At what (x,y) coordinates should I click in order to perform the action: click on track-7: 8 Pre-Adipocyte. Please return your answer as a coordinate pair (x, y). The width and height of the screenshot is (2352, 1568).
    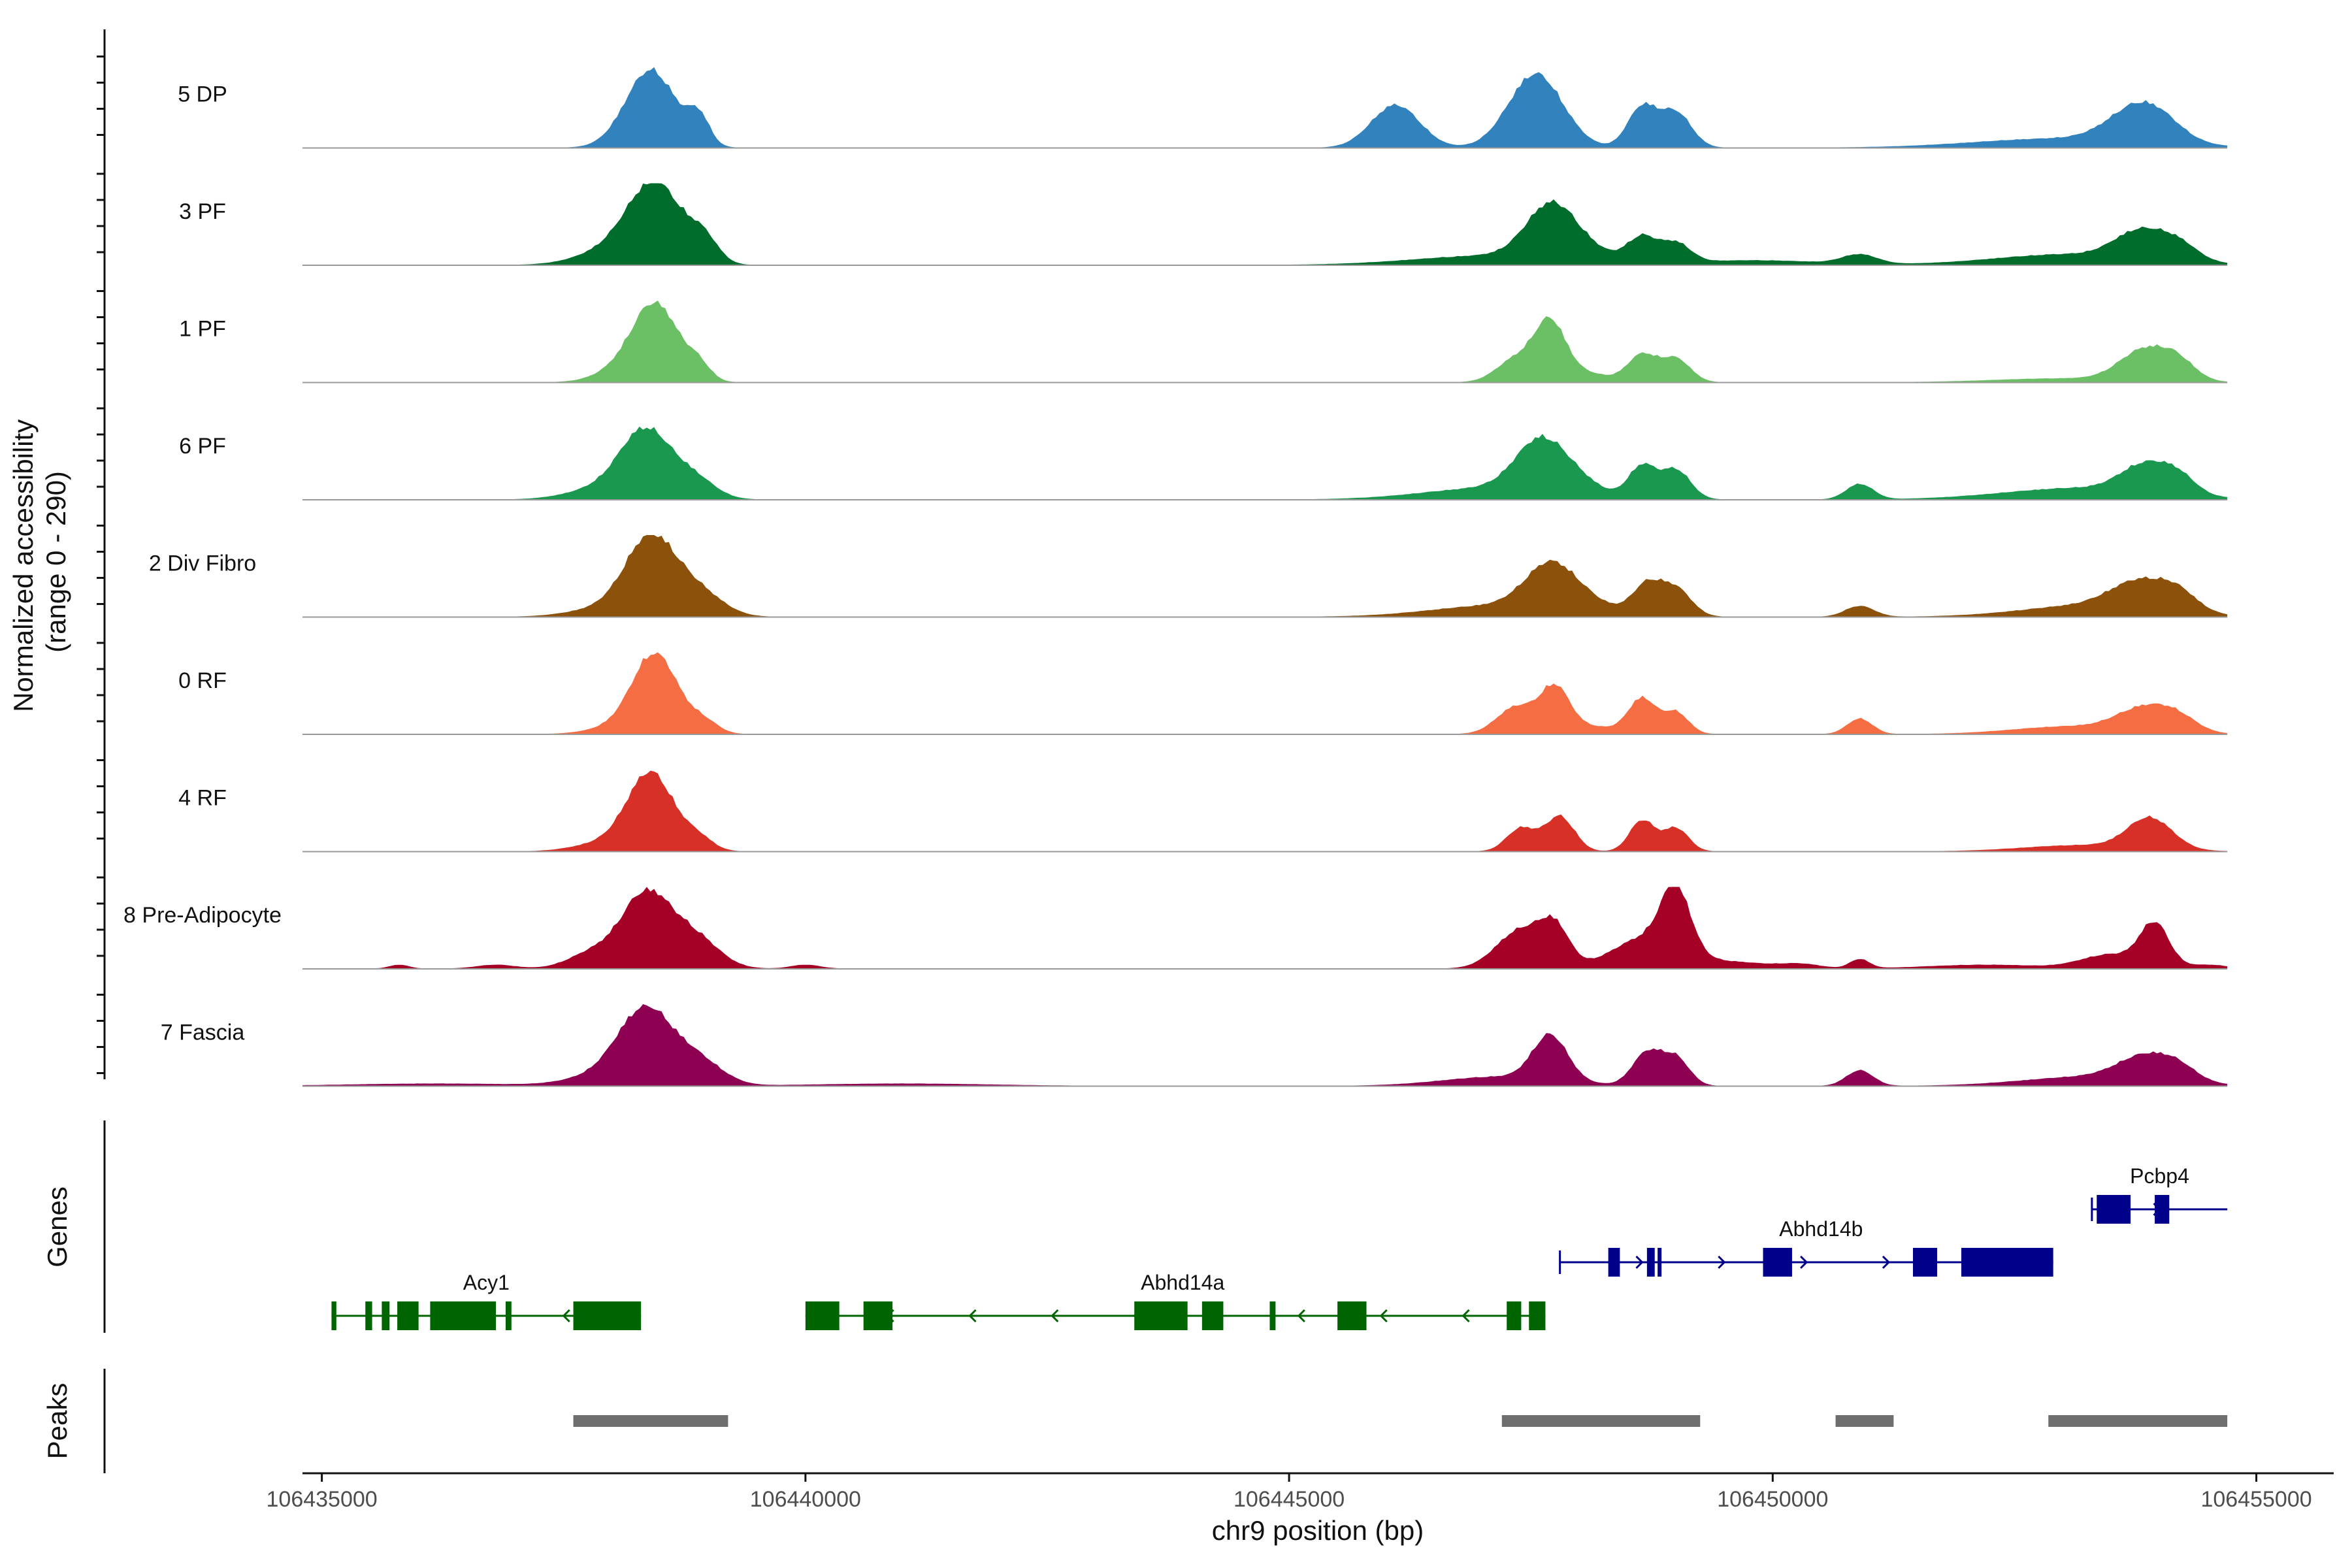
    Looking at the image, I should click on (1175, 928).